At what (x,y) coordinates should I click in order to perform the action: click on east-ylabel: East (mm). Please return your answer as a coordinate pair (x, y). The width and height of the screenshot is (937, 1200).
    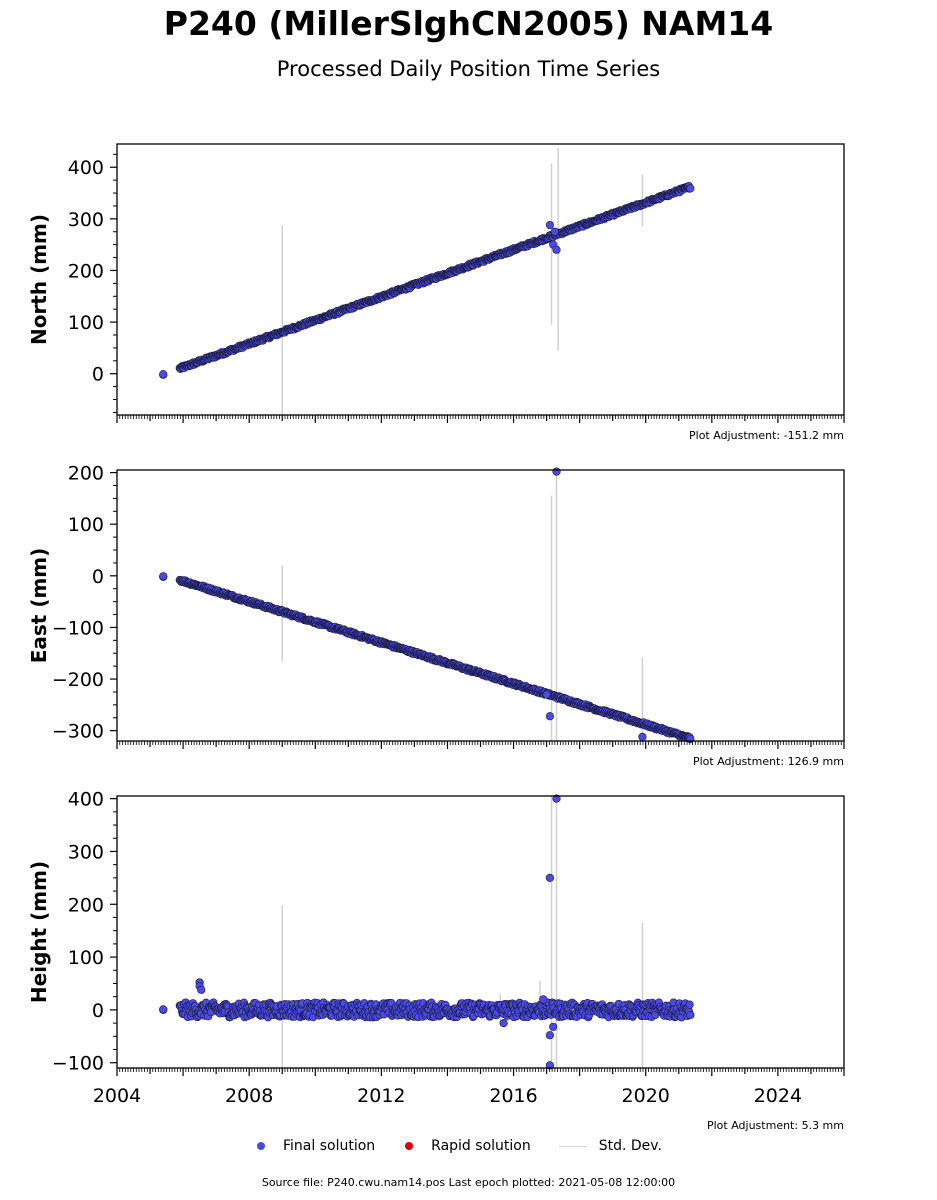
    Looking at the image, I should click on (39, 606).